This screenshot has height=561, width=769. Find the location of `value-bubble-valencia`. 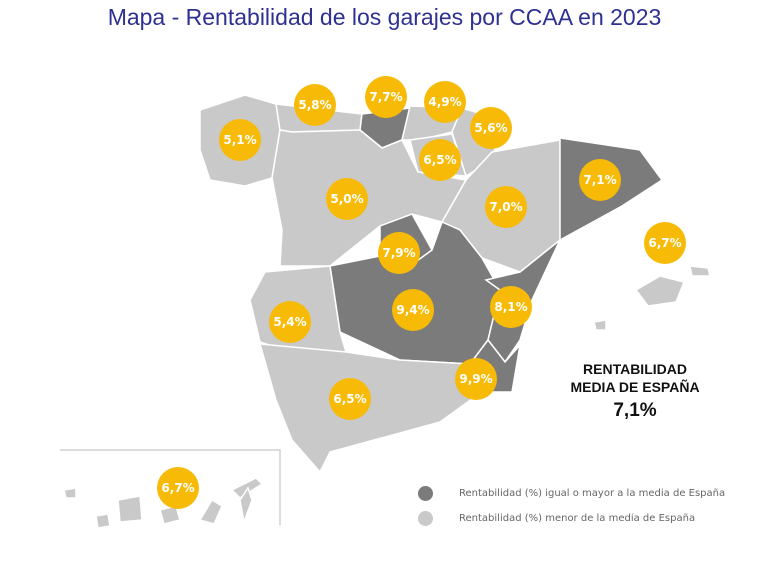

value-bubble-valencia is located at coordinates (511, 307).